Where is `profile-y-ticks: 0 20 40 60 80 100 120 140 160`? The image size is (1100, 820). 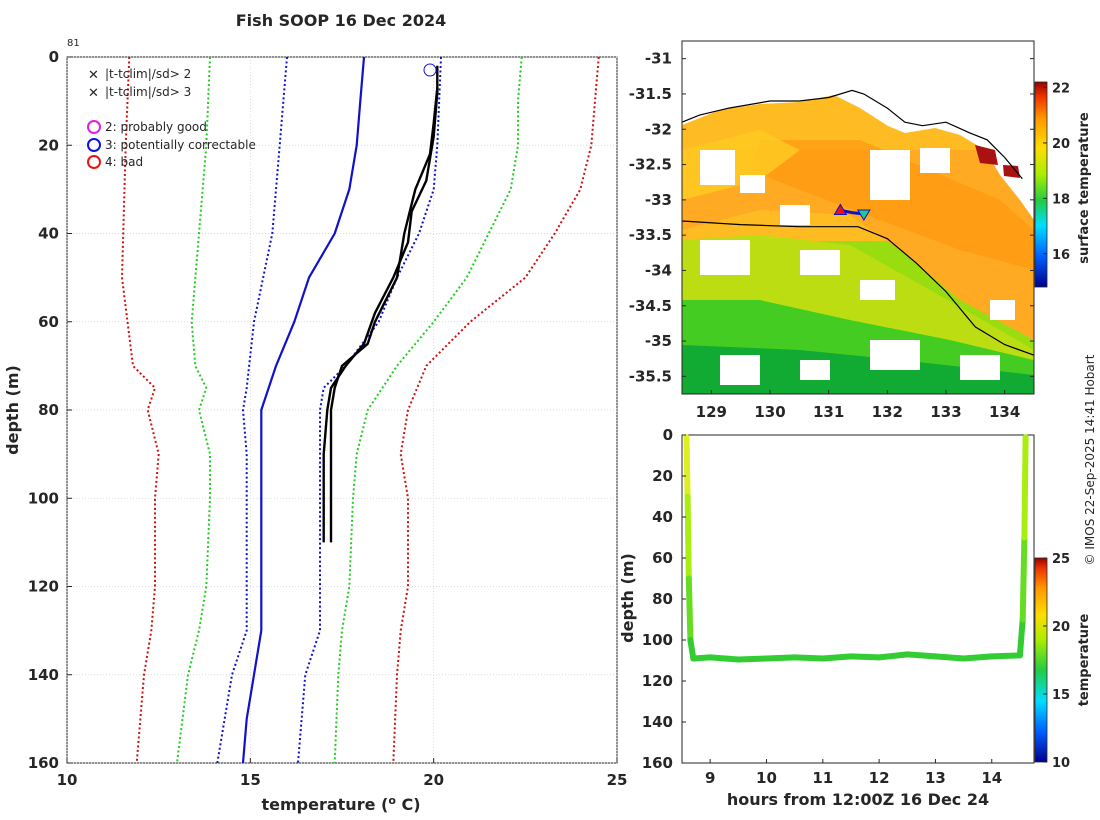
profile-y-ticks: 0 20 40 60 80 100 120 140 160 is located at coordinates (50, 410).